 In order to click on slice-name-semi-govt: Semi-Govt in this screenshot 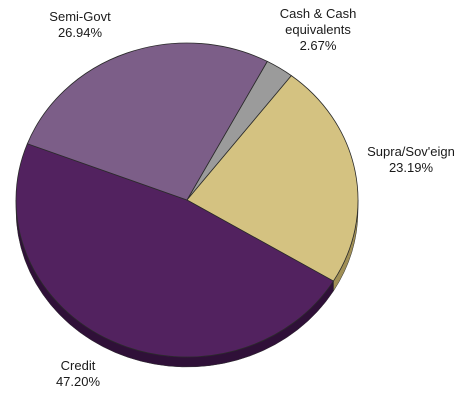, I will do `click(80, 16)`.